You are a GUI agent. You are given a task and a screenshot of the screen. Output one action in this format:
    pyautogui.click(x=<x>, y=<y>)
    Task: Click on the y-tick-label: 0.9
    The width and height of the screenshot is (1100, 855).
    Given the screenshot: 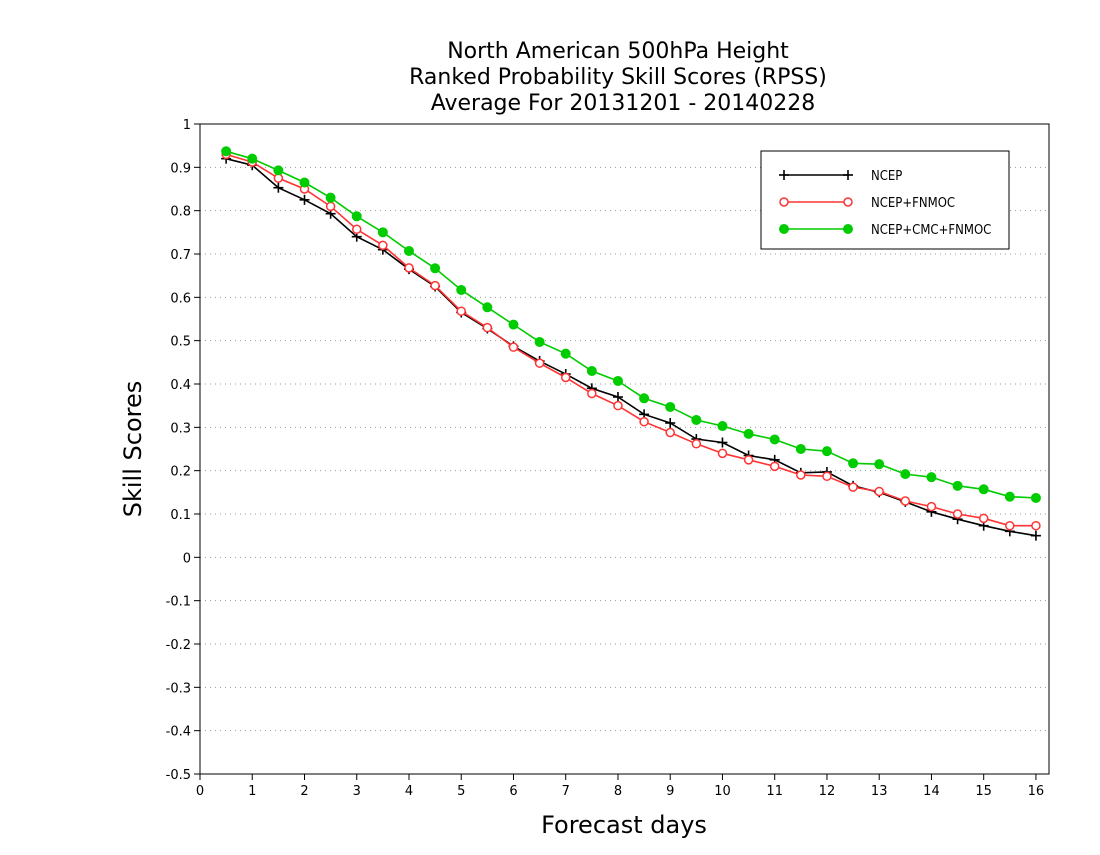 What is the action you would take?
    pyautogui.click(x=180, y=168)
    